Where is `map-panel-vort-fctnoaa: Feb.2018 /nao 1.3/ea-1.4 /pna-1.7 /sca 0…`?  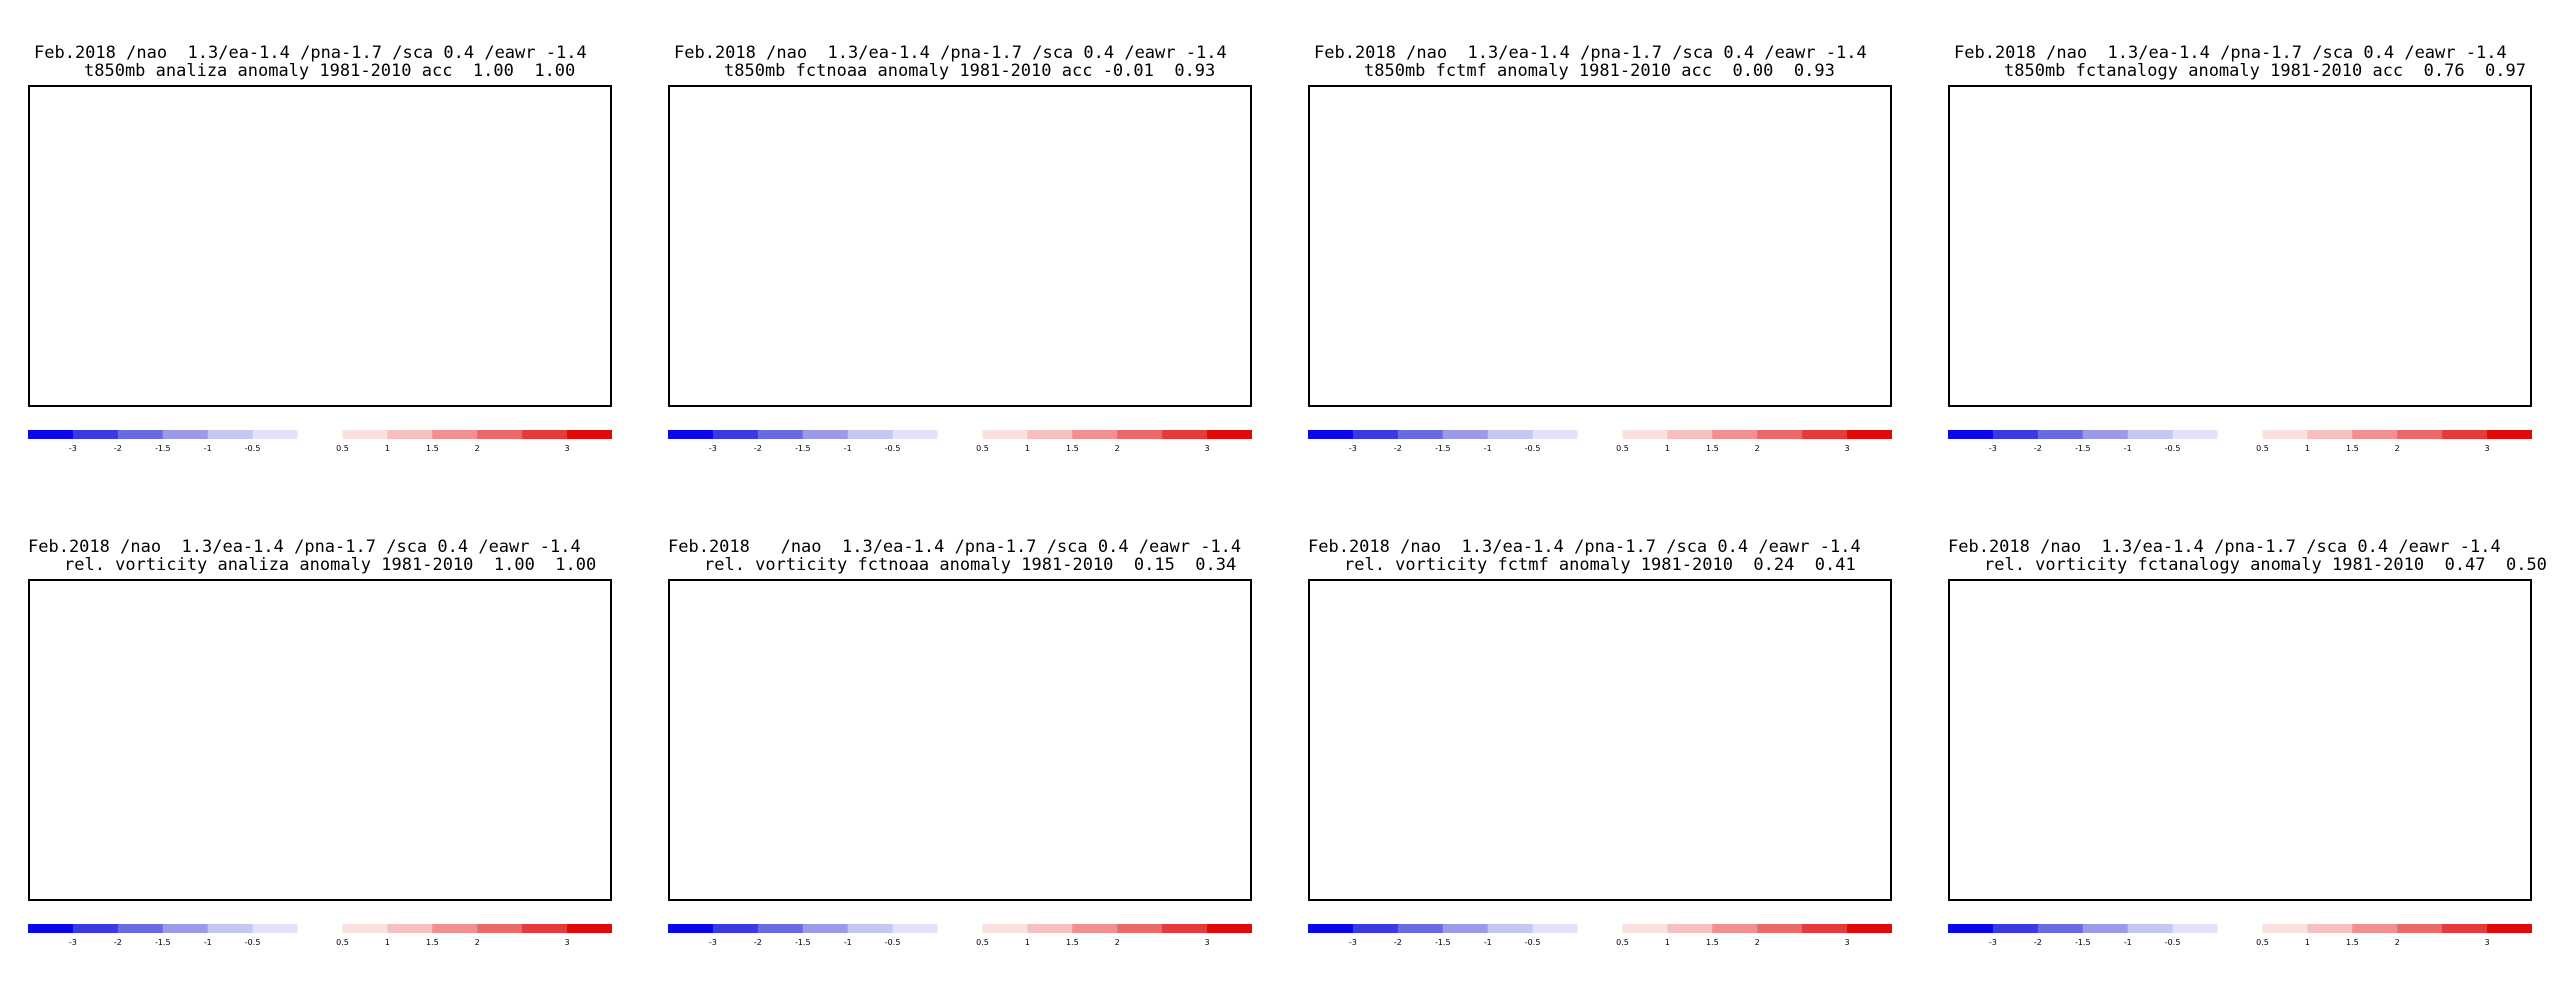
map-panel-vort-fctnoaa: Feb.2018 /nao 1.3/ea-1.4 /pna-1.7 /sca 0… is located at coordinates (960, 741).